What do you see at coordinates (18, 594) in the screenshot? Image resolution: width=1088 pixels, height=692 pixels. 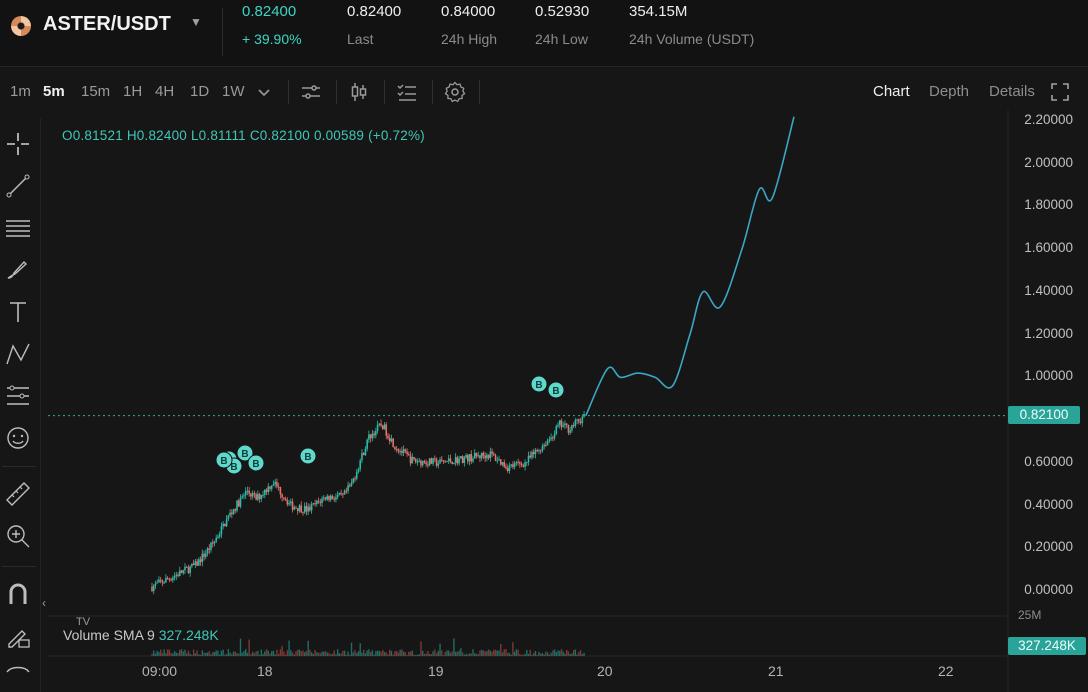 I see `magnet-icon` at bounding box center [18, 594].